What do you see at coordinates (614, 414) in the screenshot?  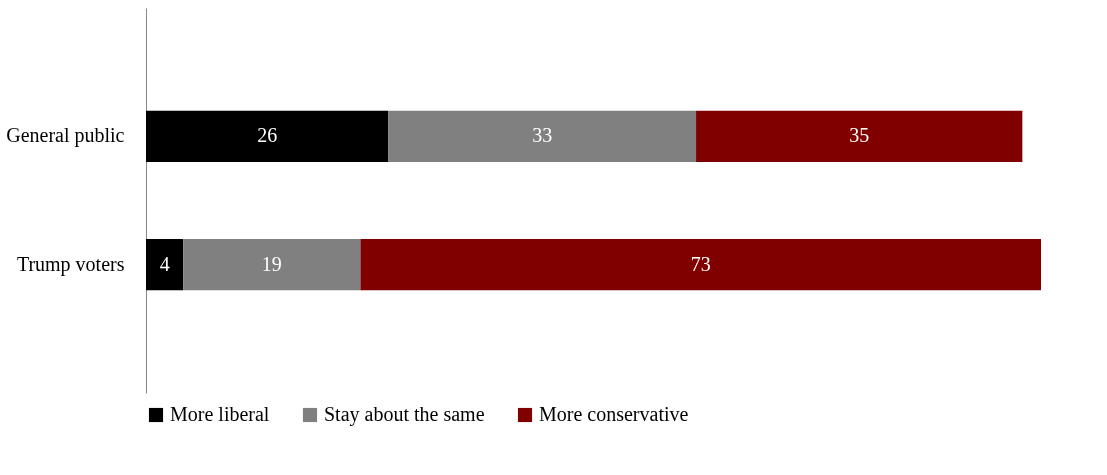 I see `legend-label: More conservative` at bounding box center [614, 414].